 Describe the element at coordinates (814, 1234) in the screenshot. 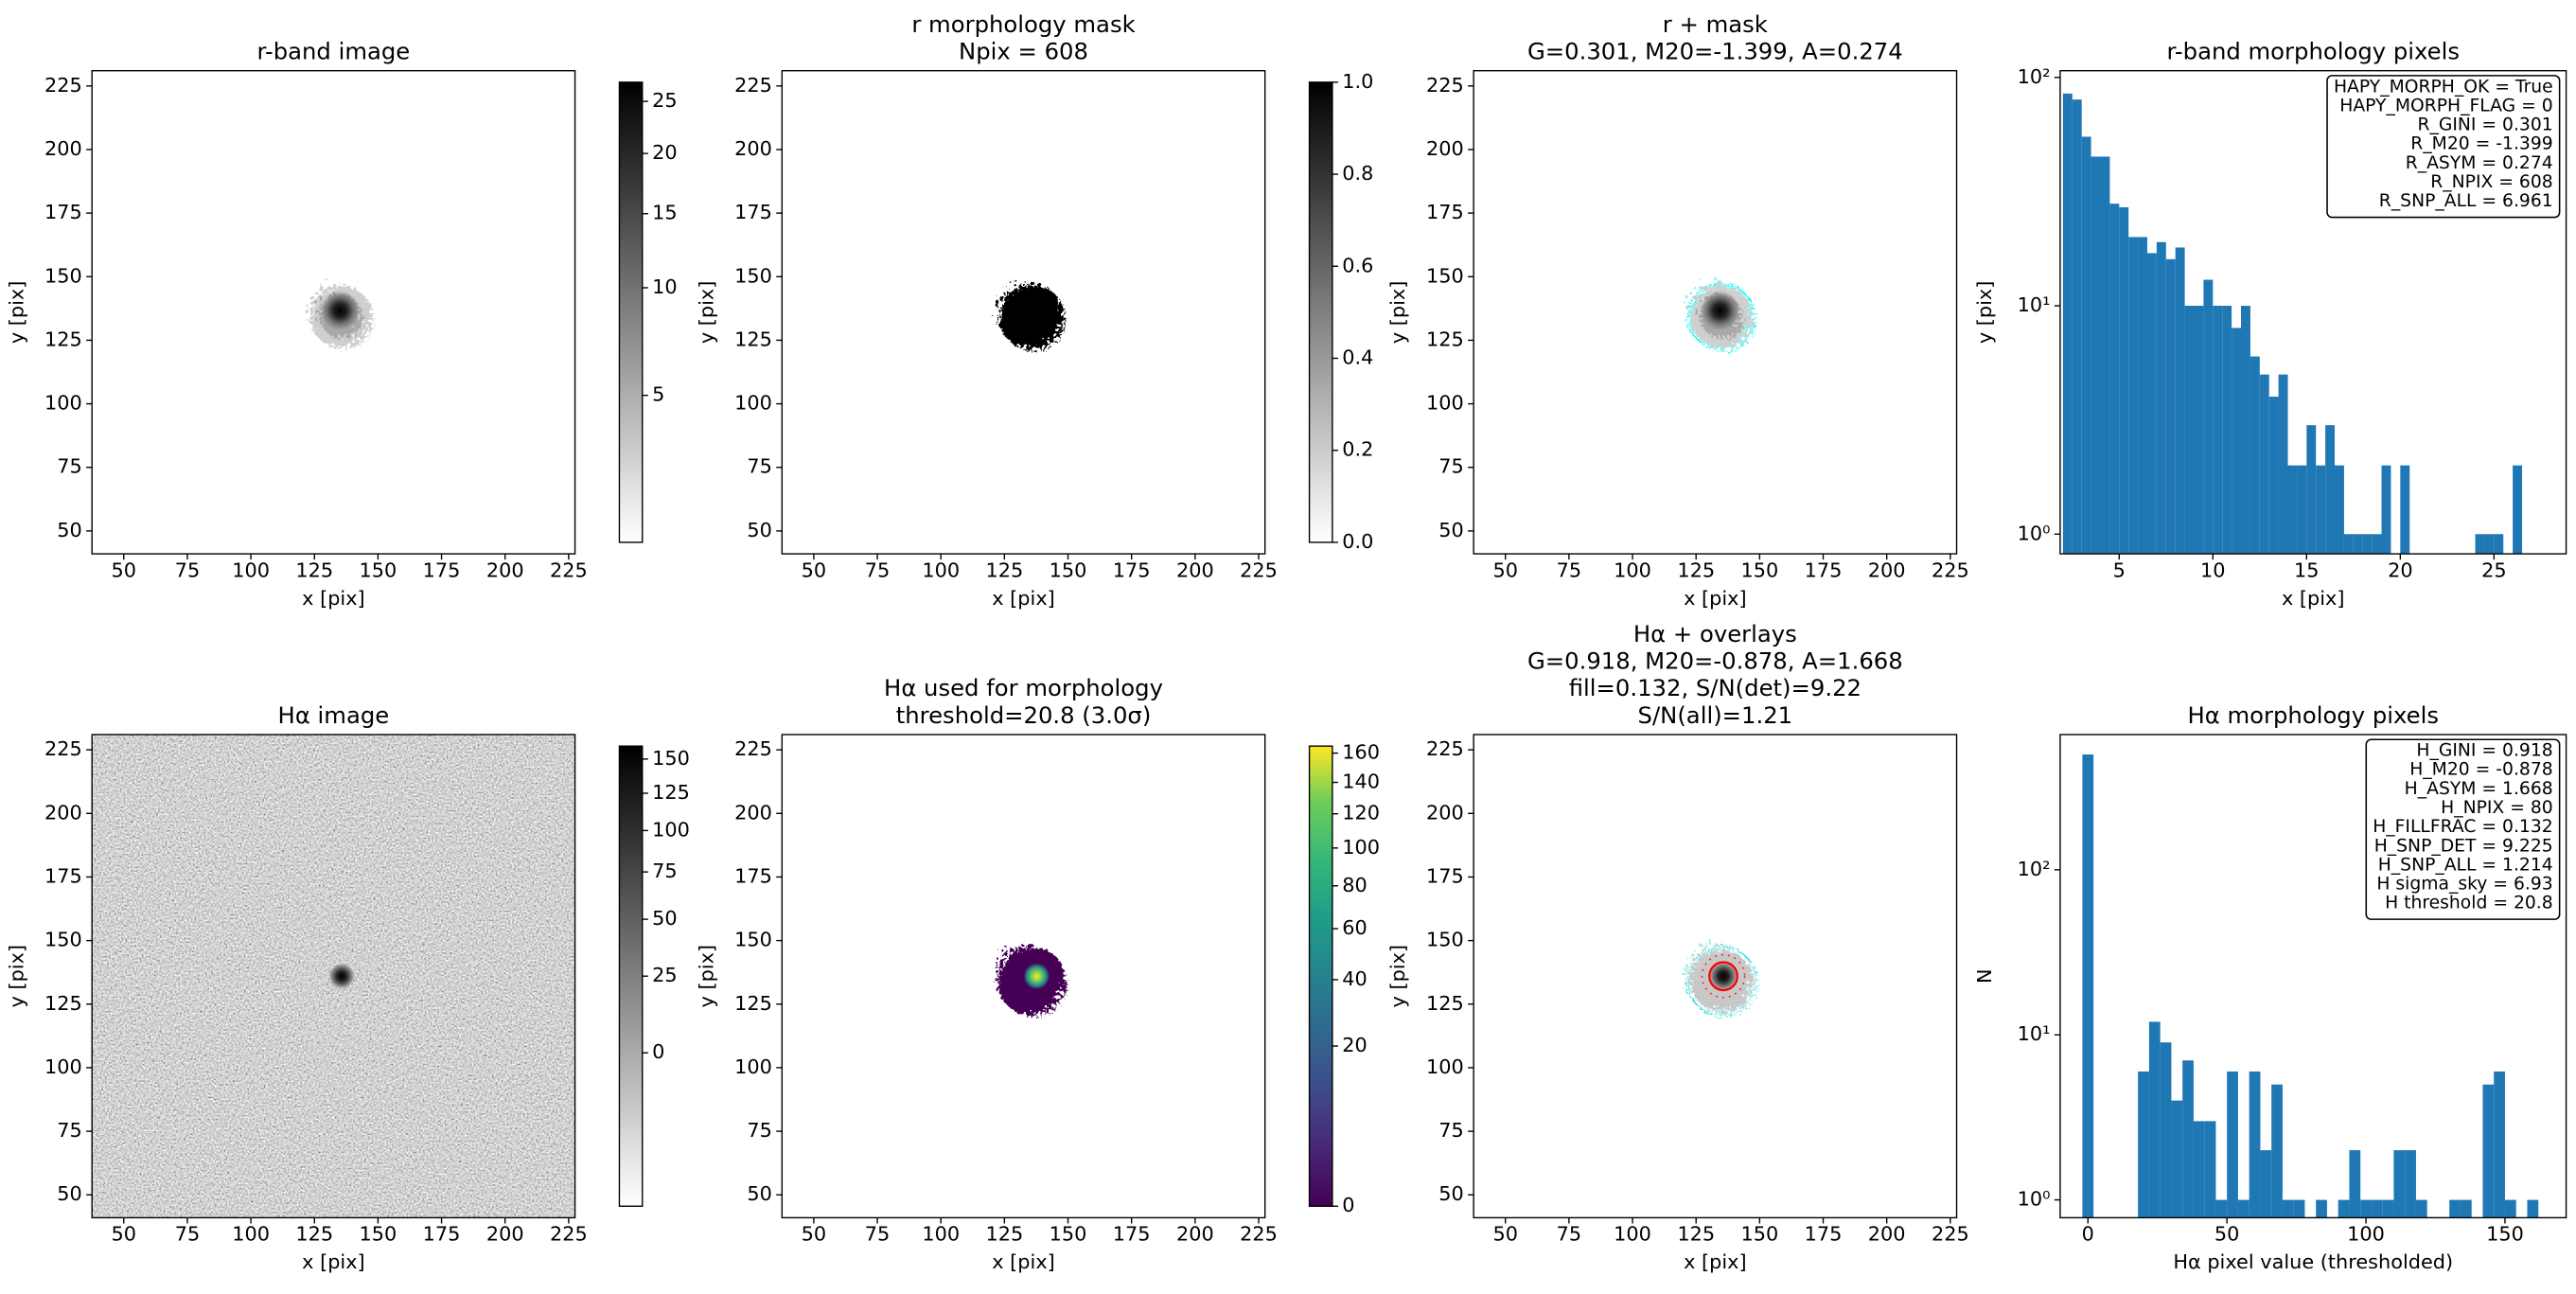

I see `x-tick-label: 50` at that location.